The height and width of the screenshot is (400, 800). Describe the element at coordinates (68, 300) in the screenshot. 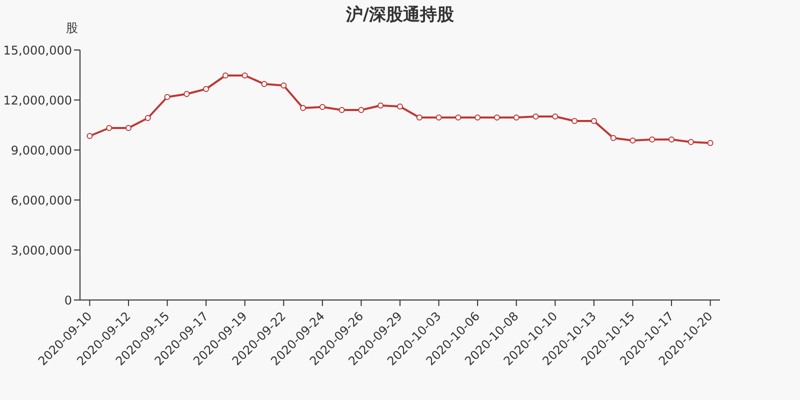

I see `y-tick-label: 0` at that location.